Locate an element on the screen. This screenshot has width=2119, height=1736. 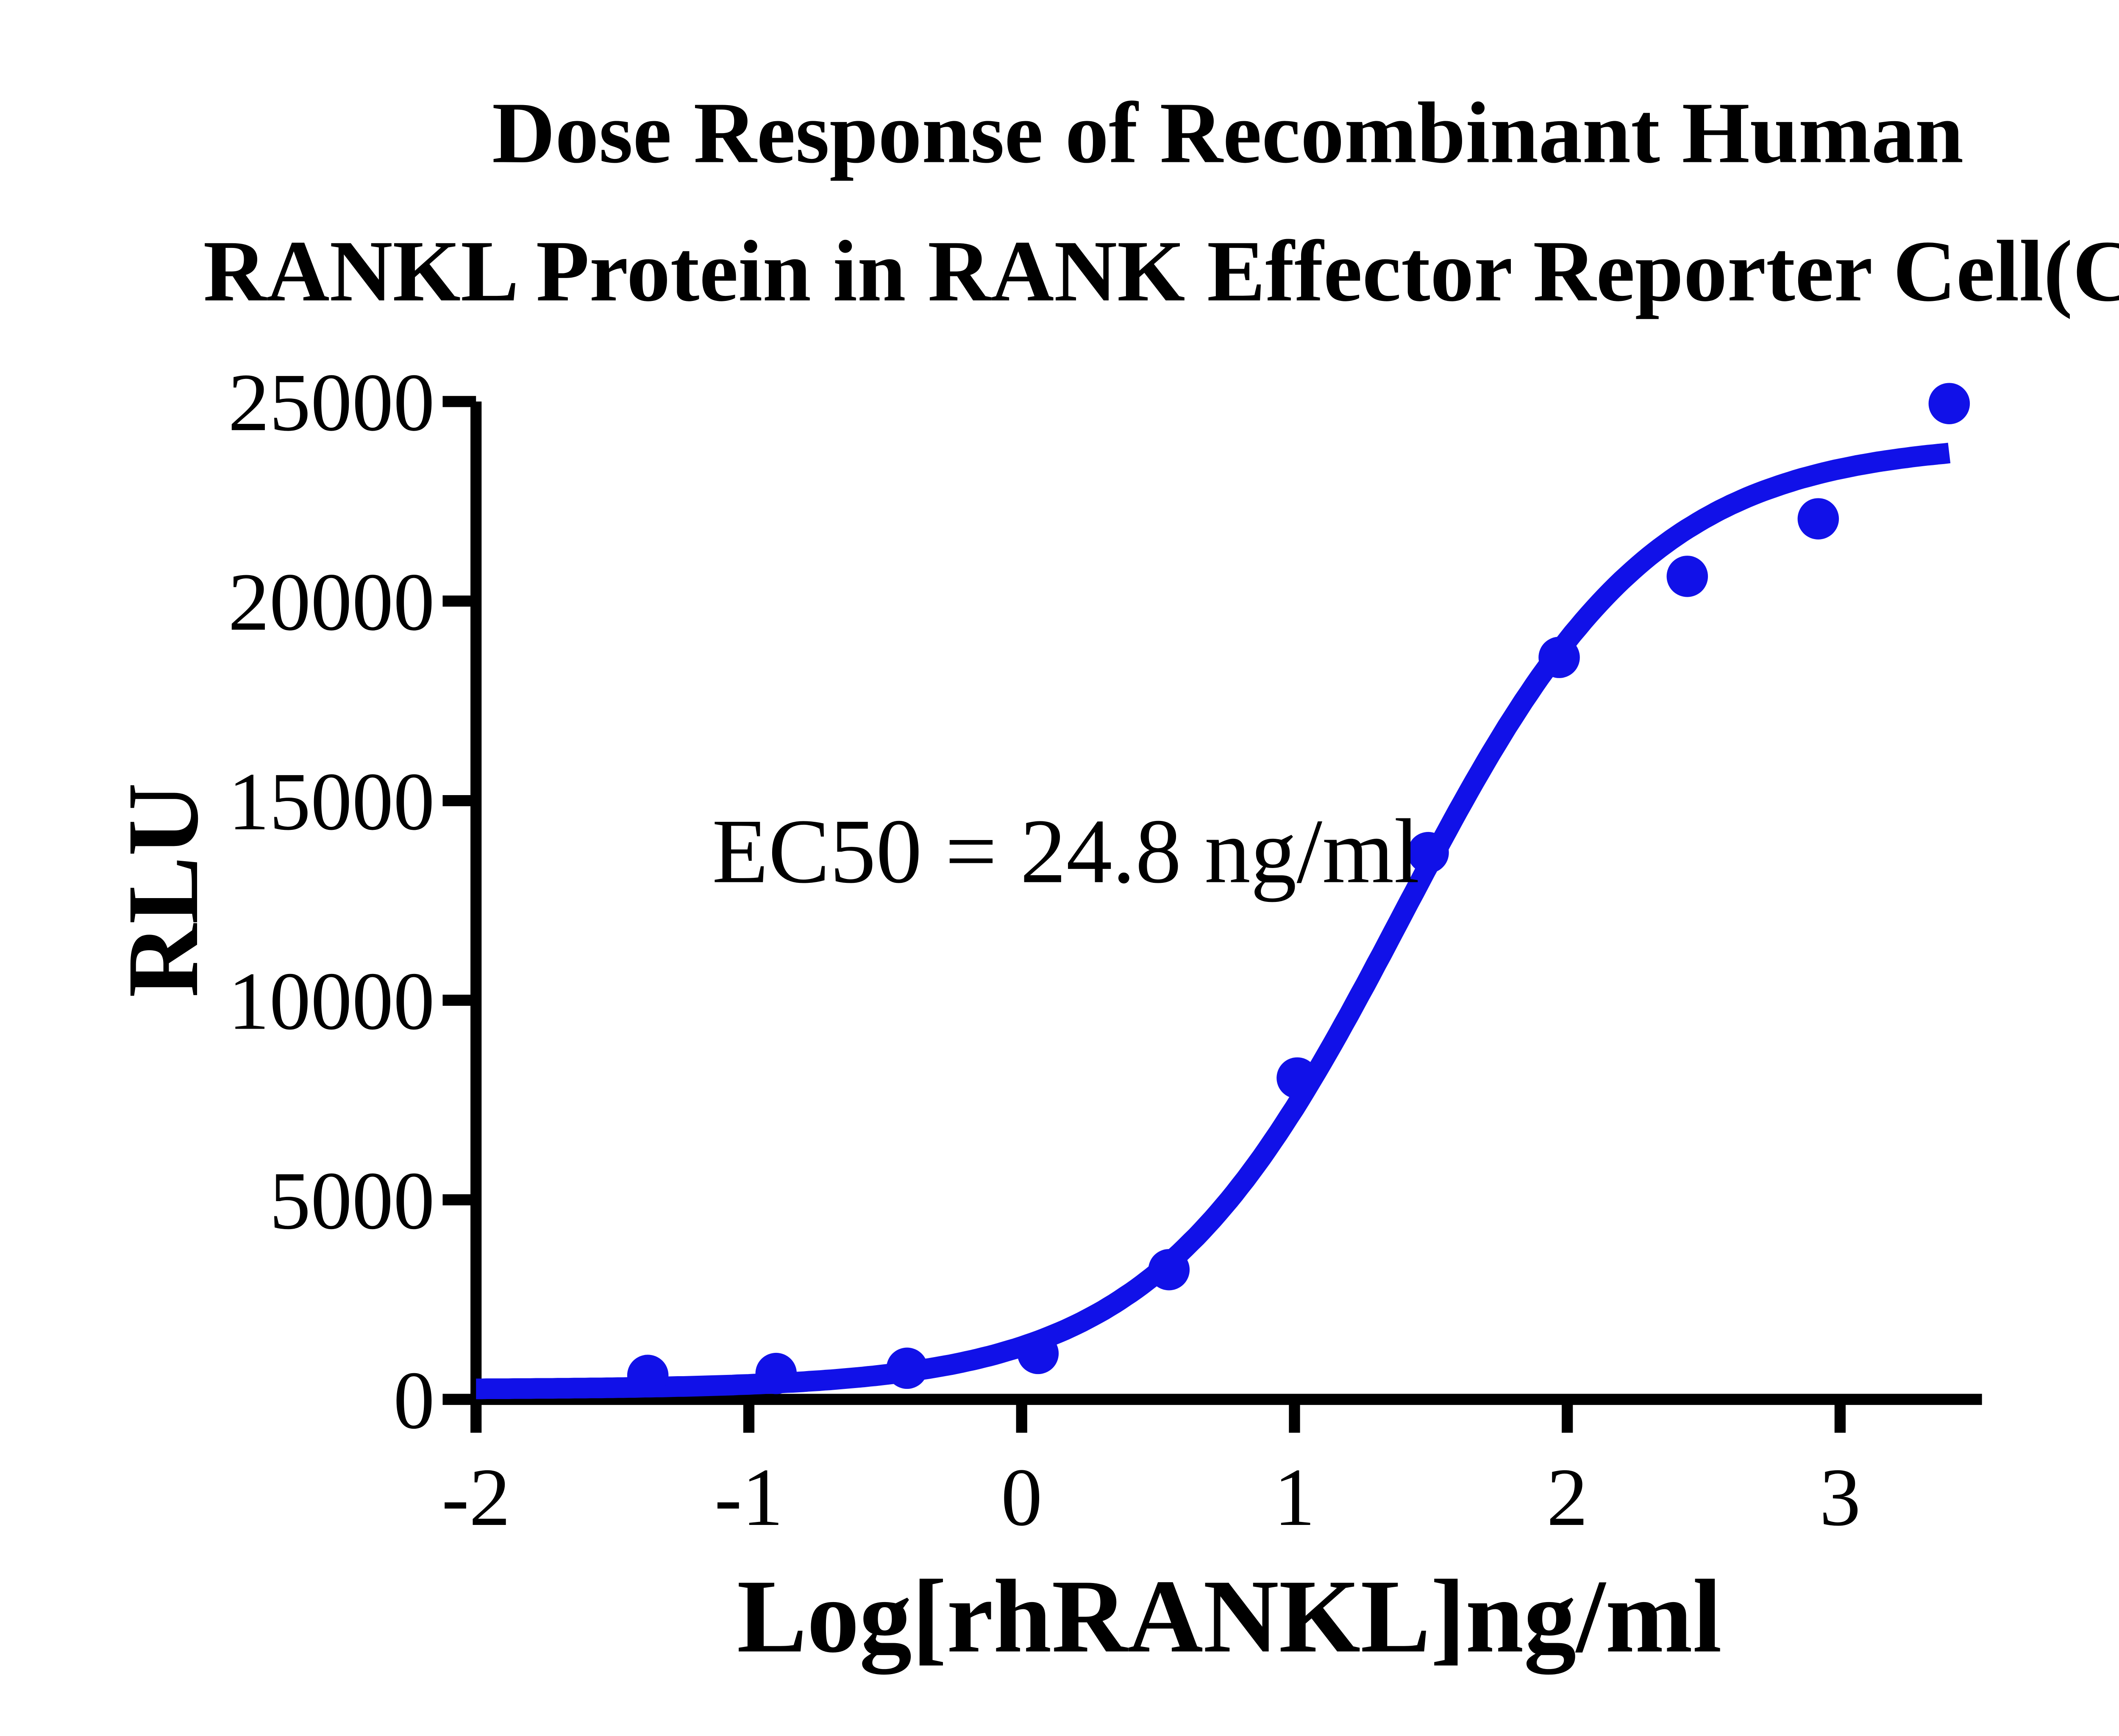
x-tick-label: 0 is located at coordinates (1022, 1497).